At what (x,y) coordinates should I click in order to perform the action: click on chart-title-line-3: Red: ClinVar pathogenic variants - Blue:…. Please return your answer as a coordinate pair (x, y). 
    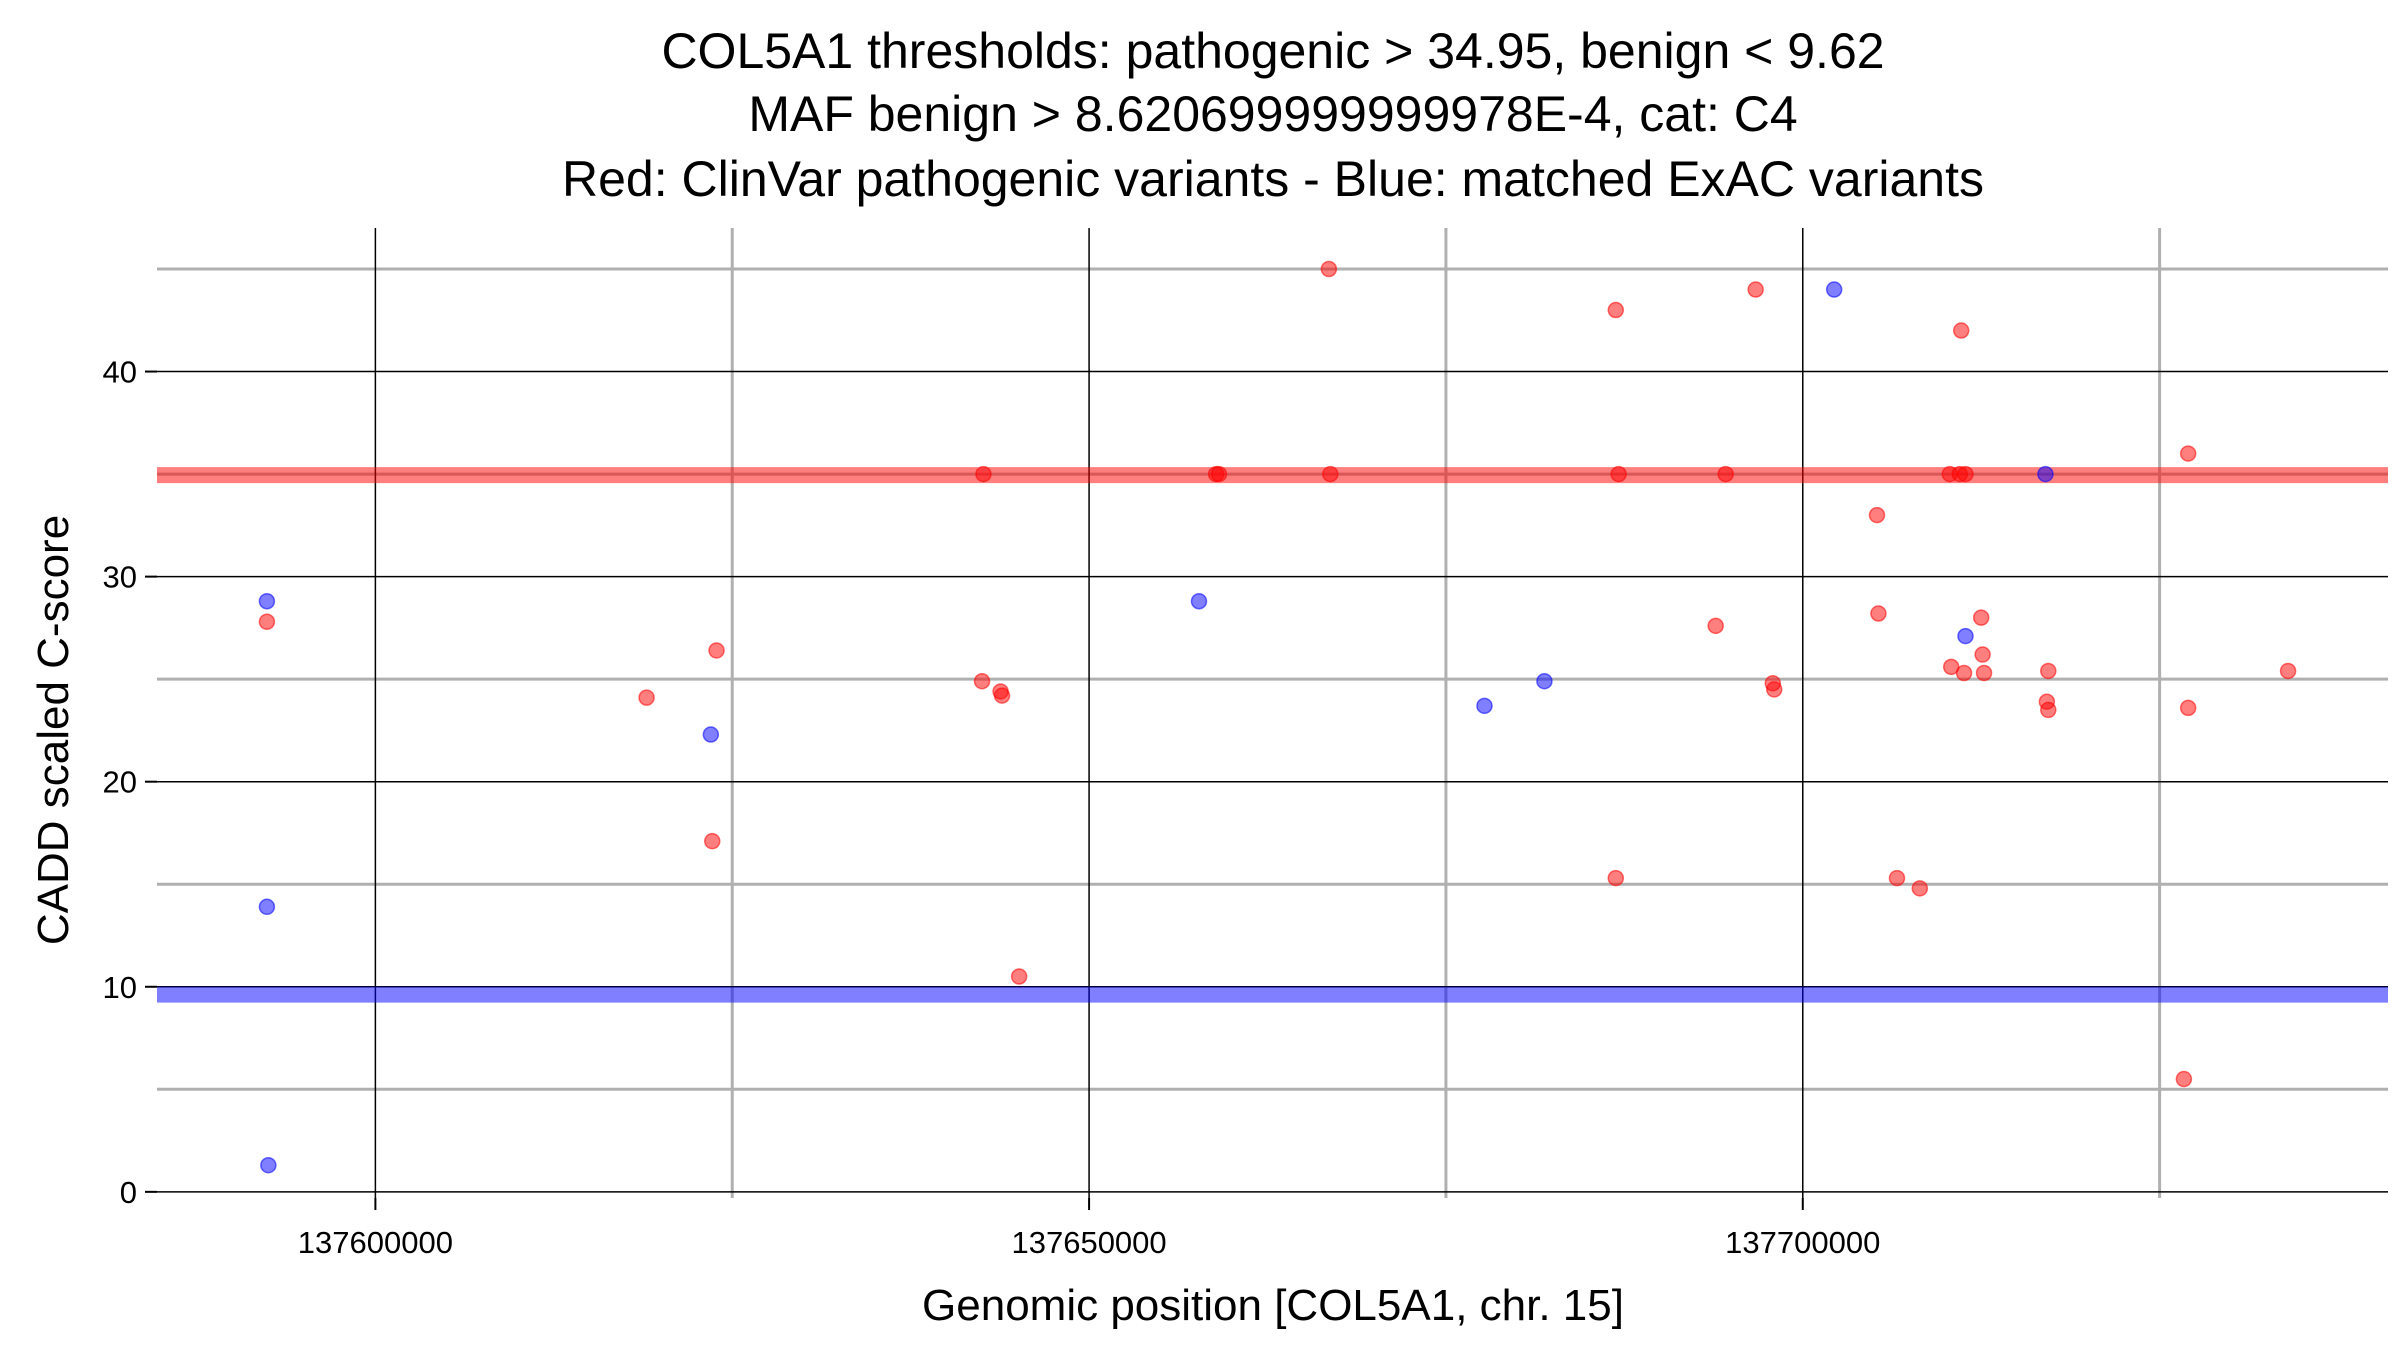
    Looking at the image, I should click on (1273, 179).